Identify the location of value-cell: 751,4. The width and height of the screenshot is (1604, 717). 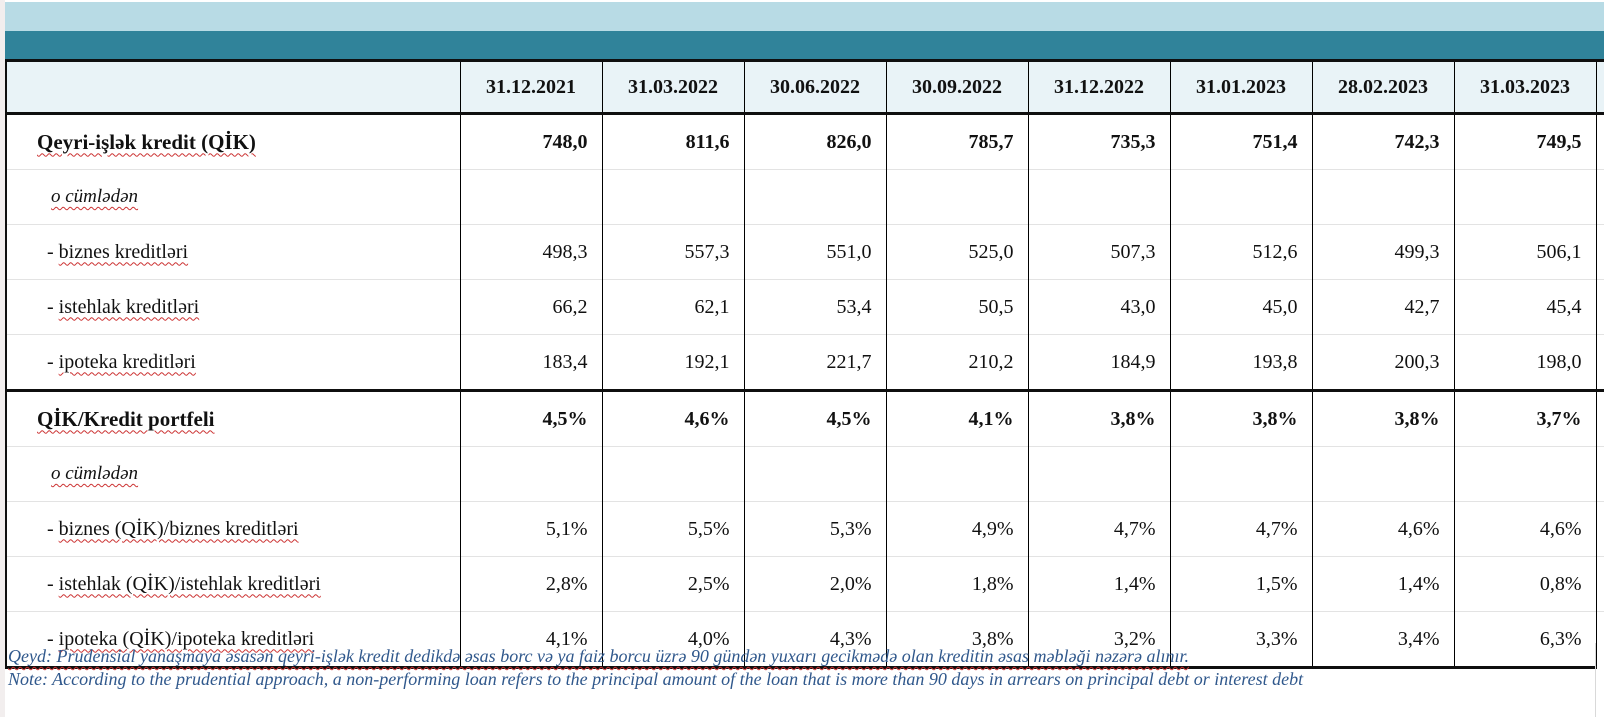
(1240, 141).